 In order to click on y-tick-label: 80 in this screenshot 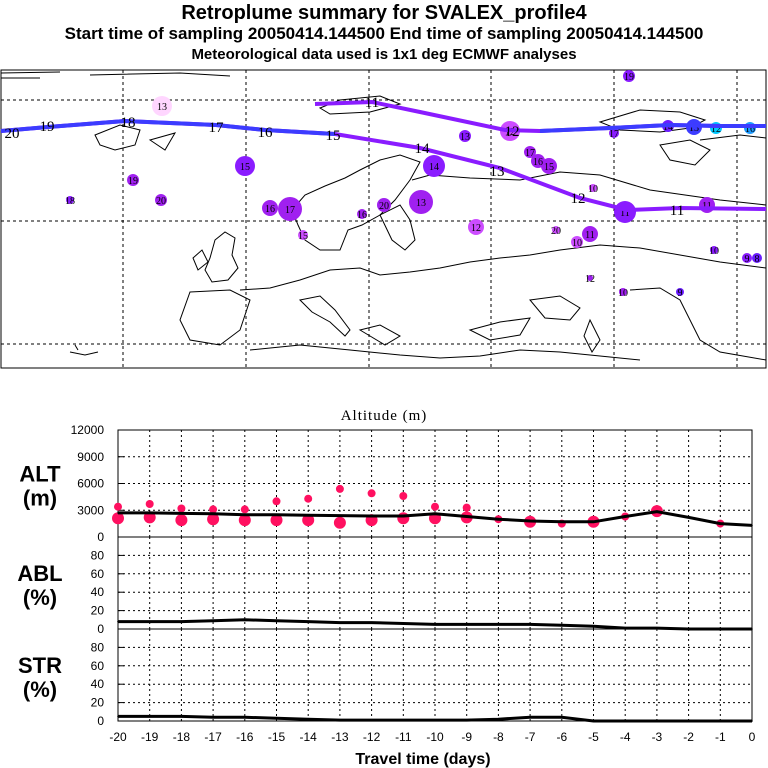, I will do `click(98, 647)`.